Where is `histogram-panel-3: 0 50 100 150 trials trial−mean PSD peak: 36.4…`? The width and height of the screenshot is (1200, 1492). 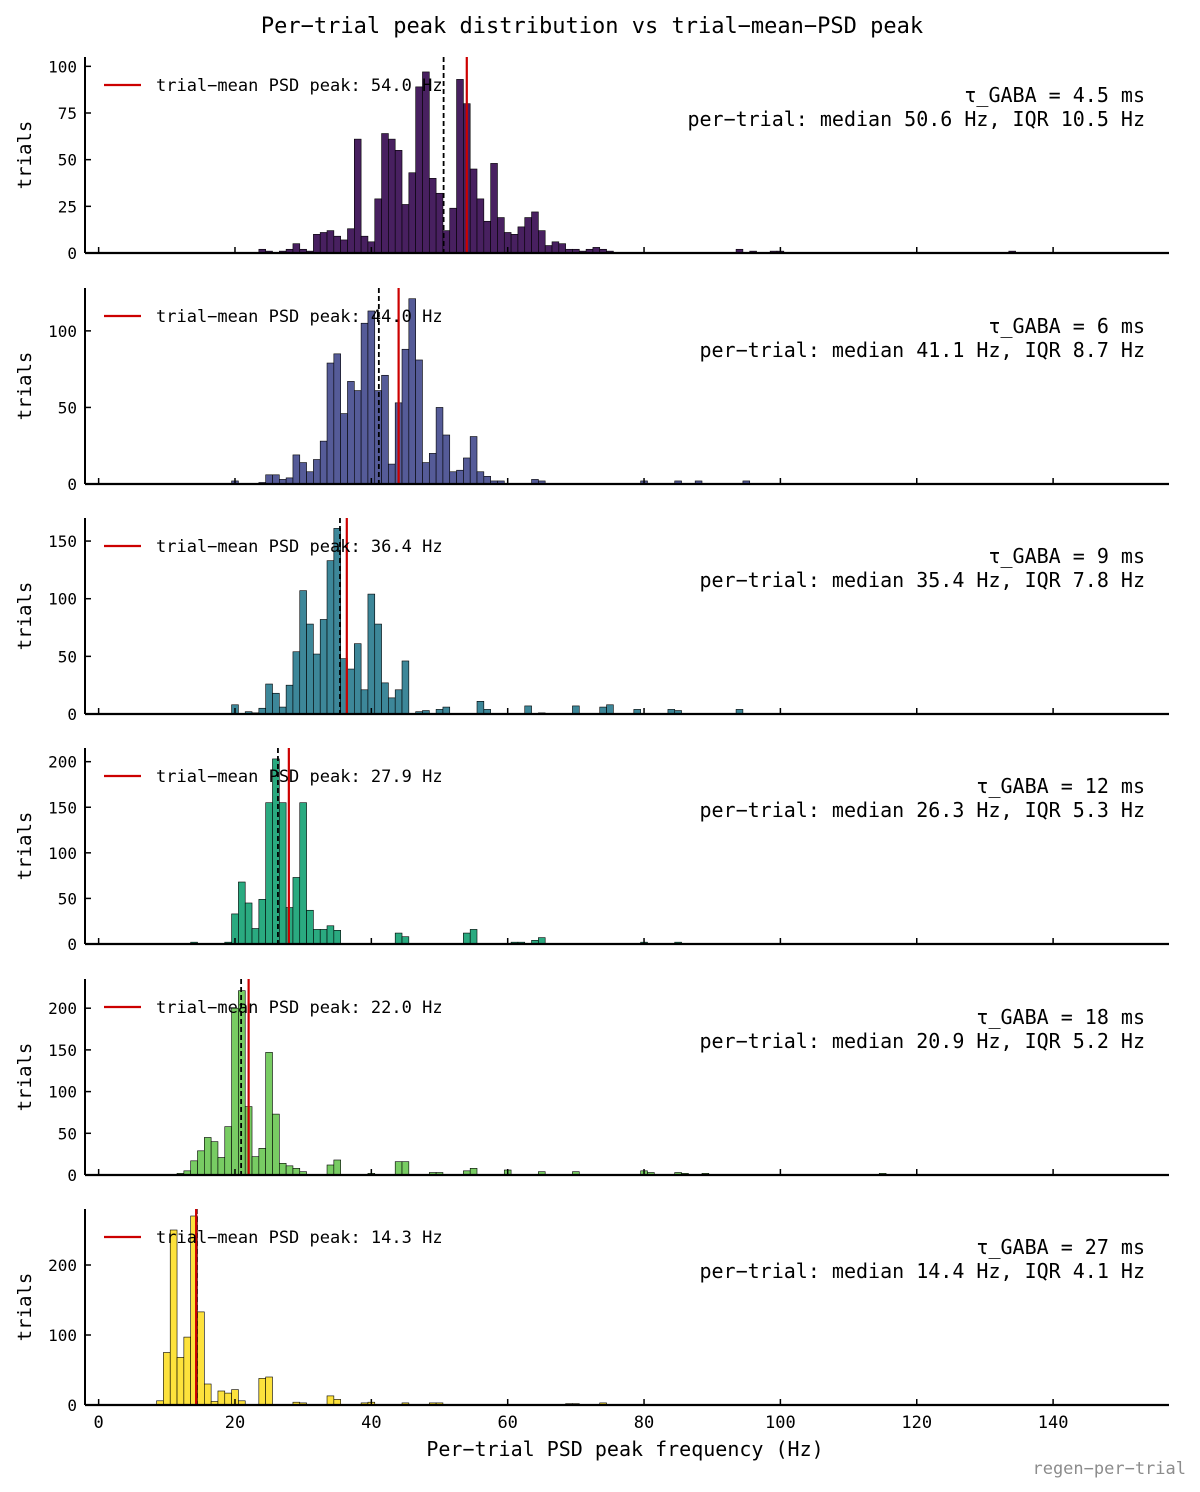
histogram-panel-3: 0 50 100 150 trials trial−mean PSD peak: 36.4… is located at coordinates (591, 621).